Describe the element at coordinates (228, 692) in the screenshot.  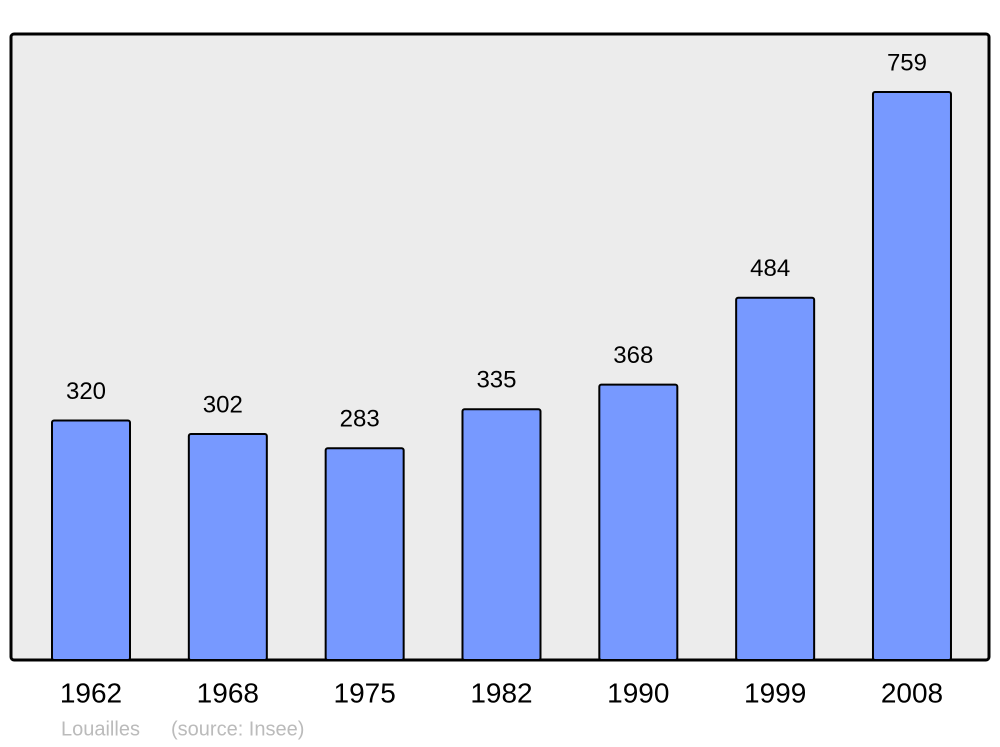
I see `x-tick-label: 1968` at that location.